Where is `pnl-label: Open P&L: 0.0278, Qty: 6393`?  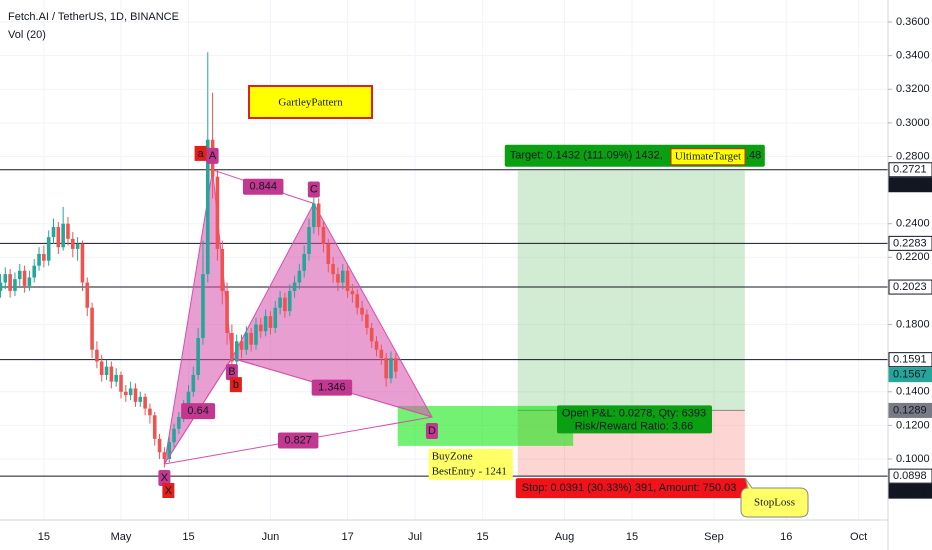
pnl-label: Open P&L: 0.0278, Qty: 6393 is located at coordinates (634, 413).